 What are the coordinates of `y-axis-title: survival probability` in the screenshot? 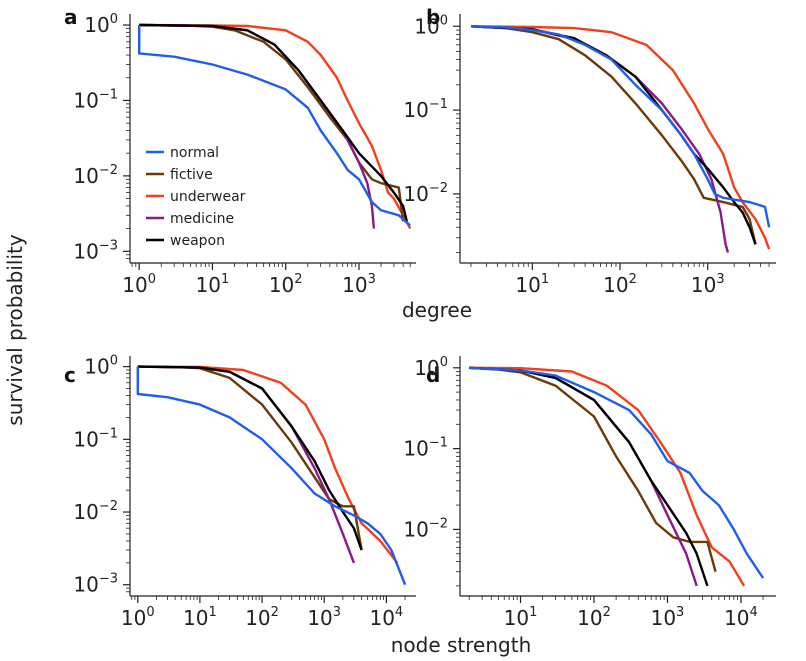 It's located at (15, 330).